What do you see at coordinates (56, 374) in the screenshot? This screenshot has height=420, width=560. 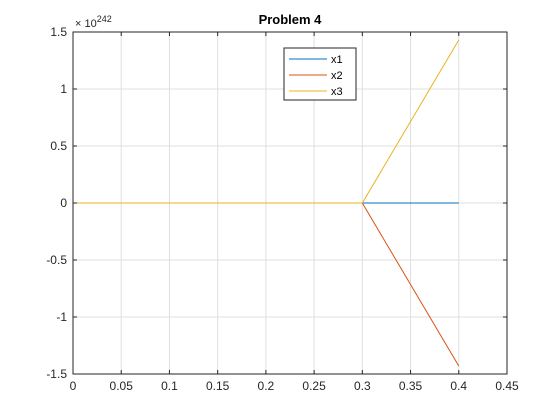 I see `y-tick-label: -1.5` at bounding box center [56, 374].